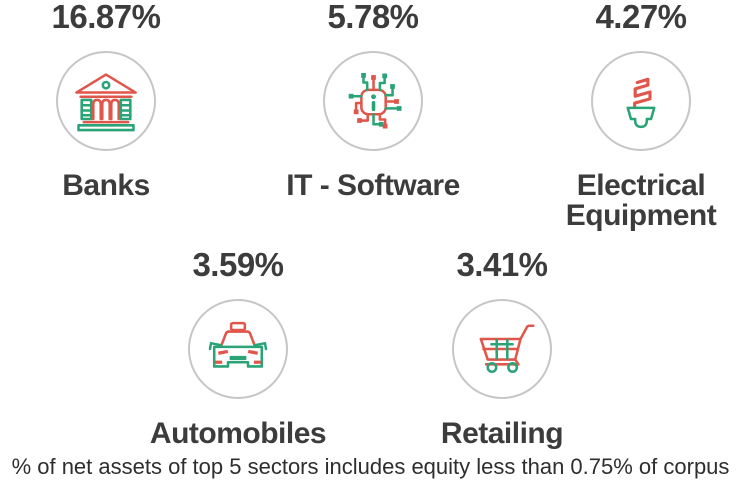 The width and height of the screenshot is (741, 497). I want to click on sector-card-retailing: 3.41% Retailing, so click(502, 348).